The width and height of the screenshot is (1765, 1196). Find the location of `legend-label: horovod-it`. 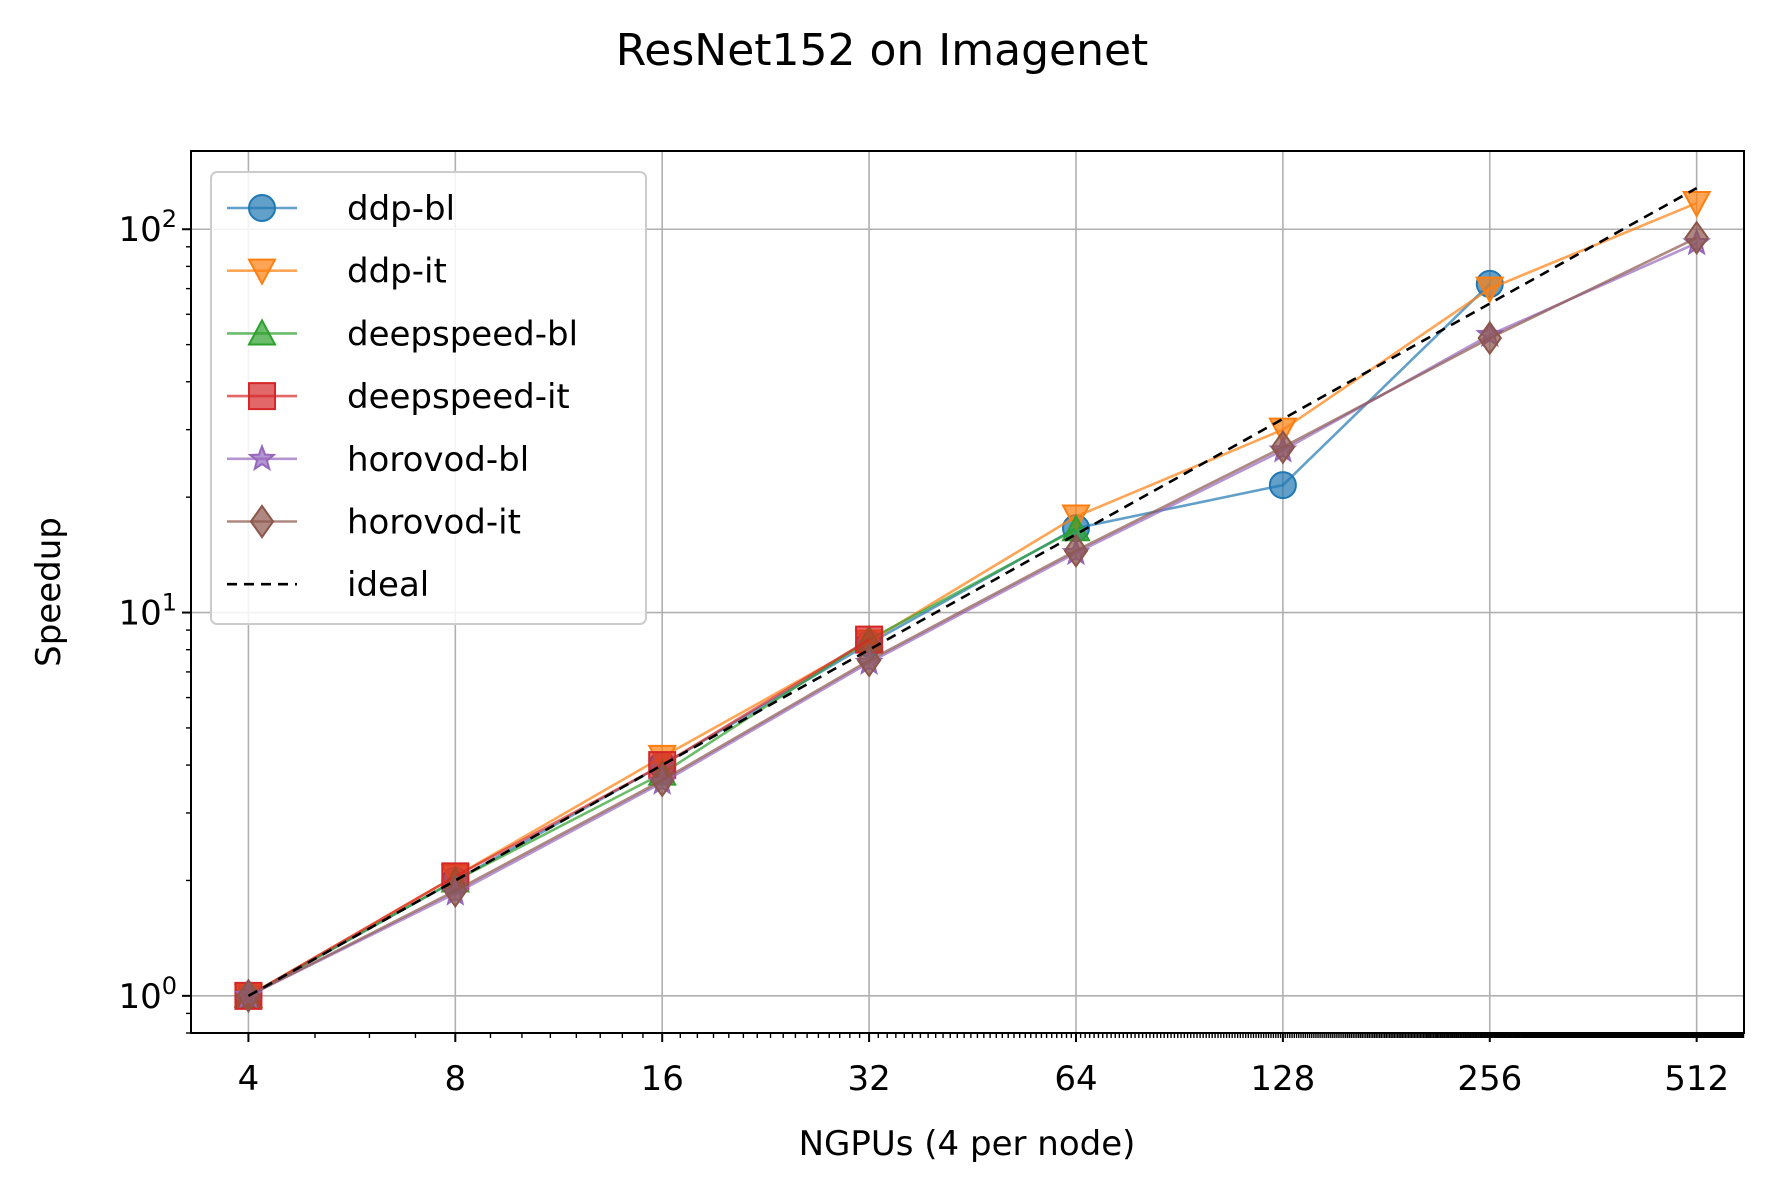

legend-label: horovod-it is located at coordinates (434, 523).